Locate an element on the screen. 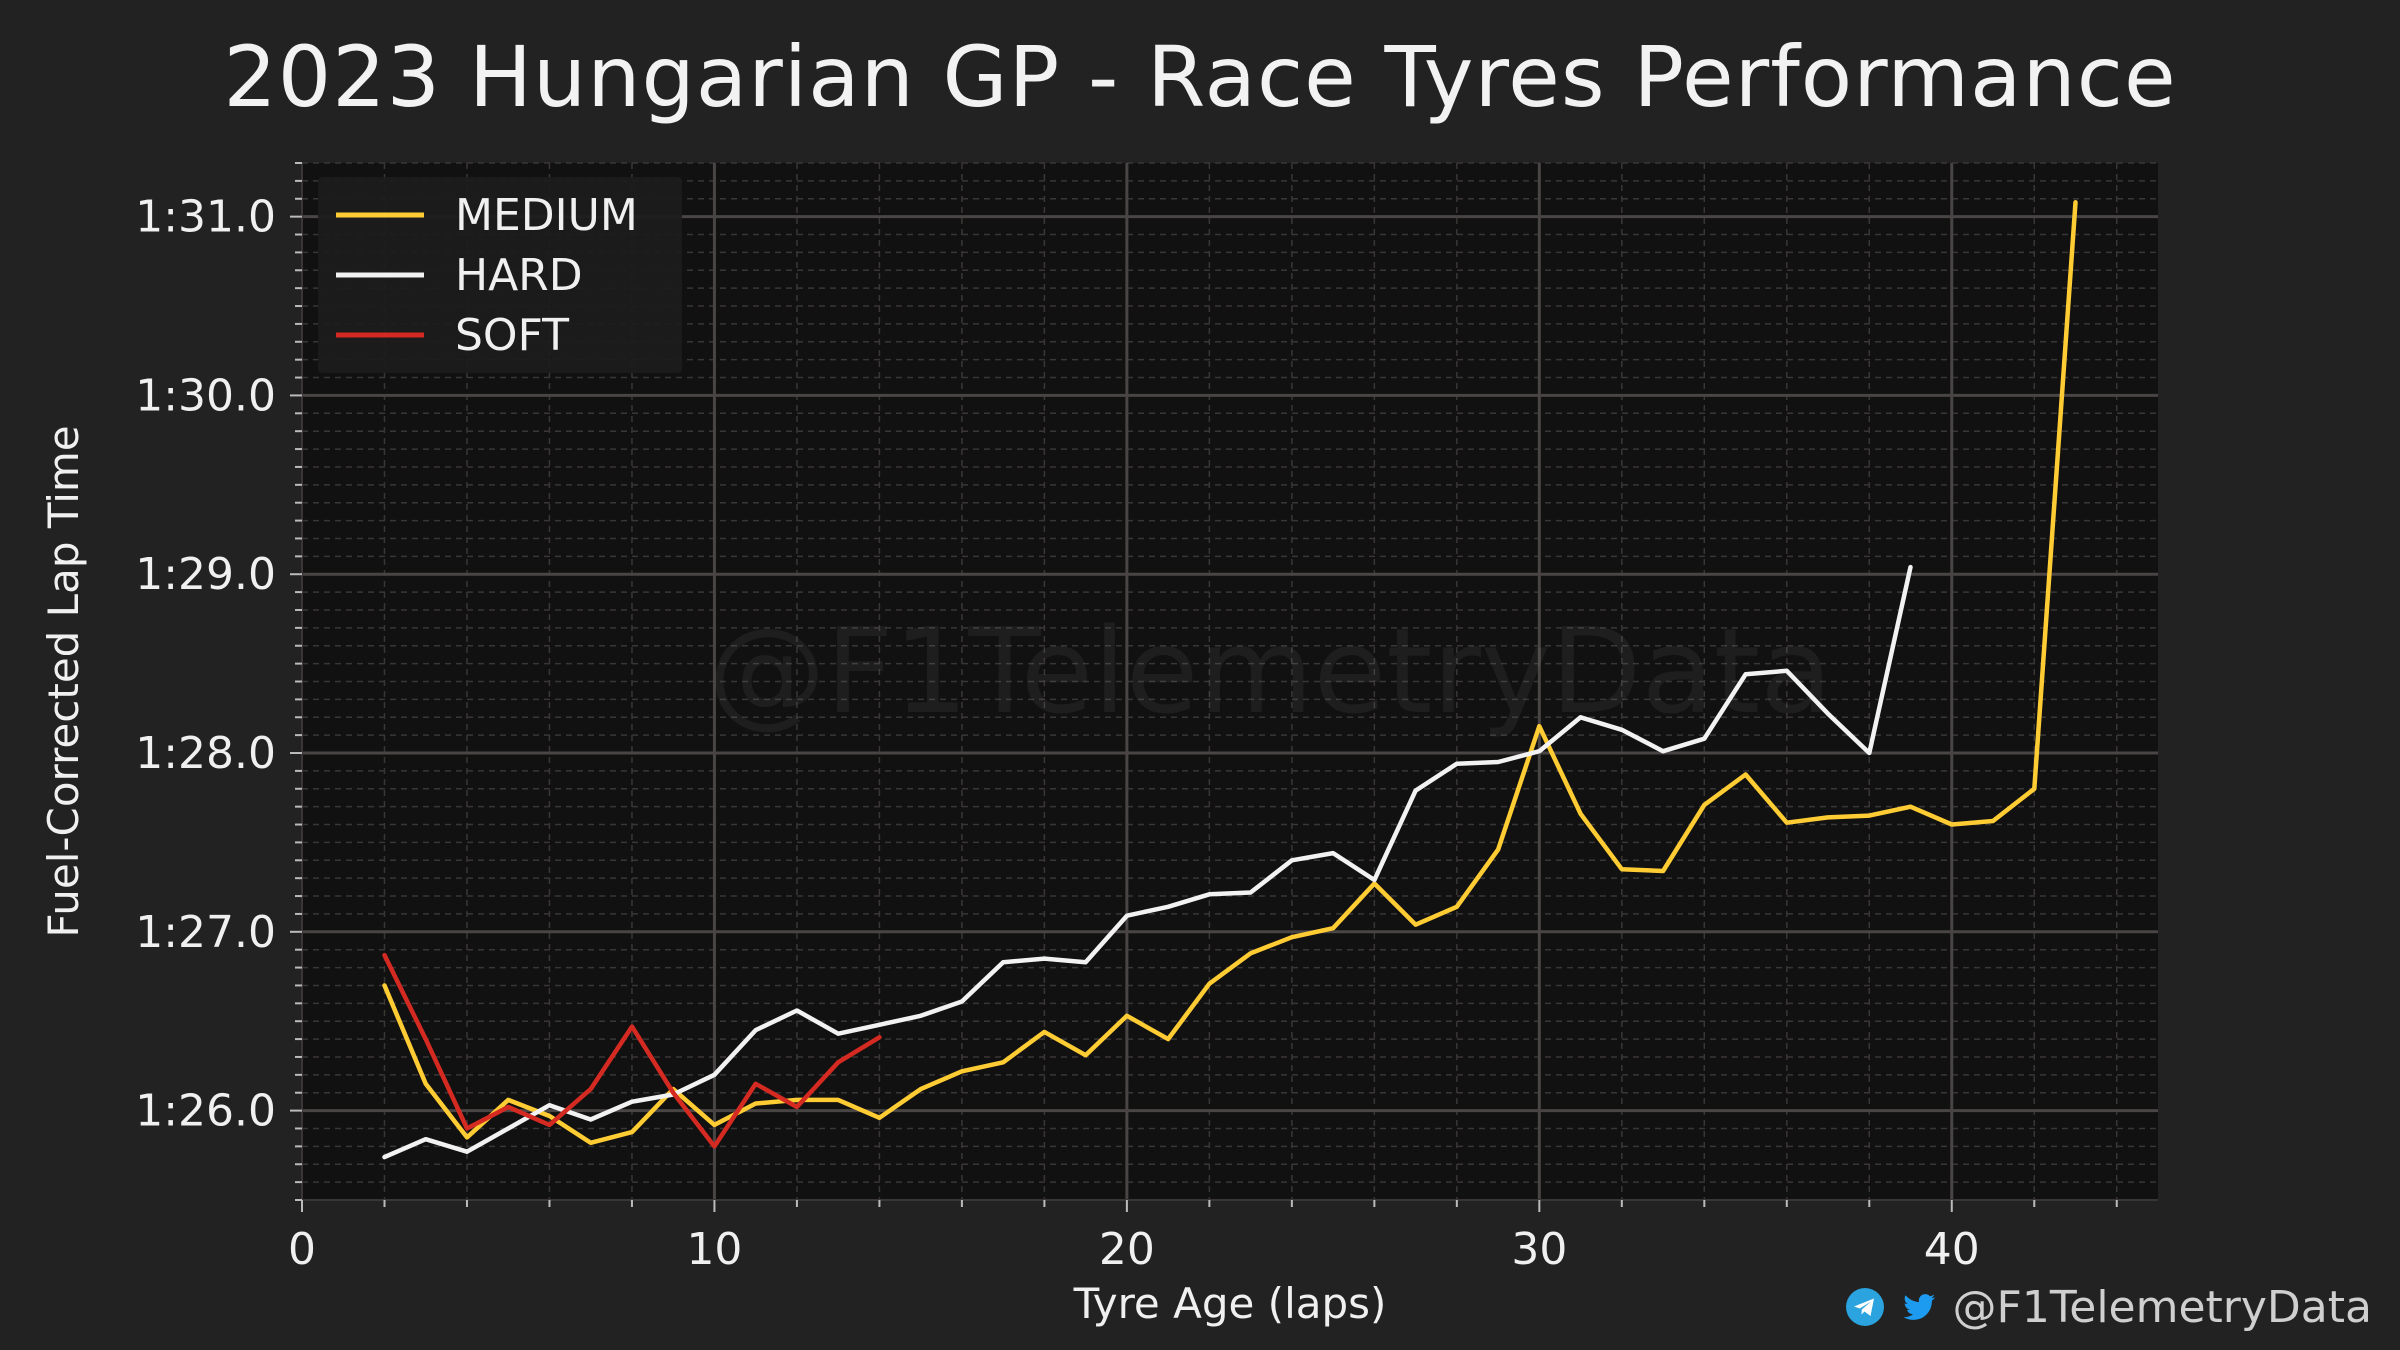 The height and width of the screenshot is (1350, 2400). y-tick-label: 1:31.0 is located at coordinates (205, 217).